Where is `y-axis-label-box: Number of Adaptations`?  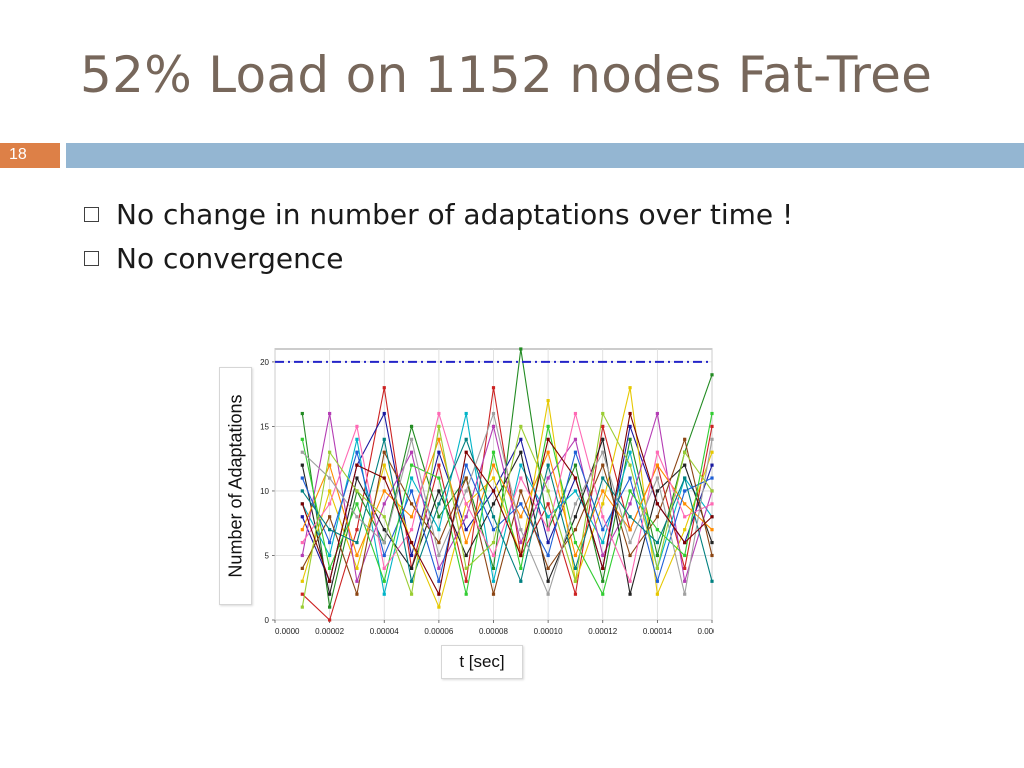 y-axis-label-box: Number of Adaptations is located at coordinates (235, 486).